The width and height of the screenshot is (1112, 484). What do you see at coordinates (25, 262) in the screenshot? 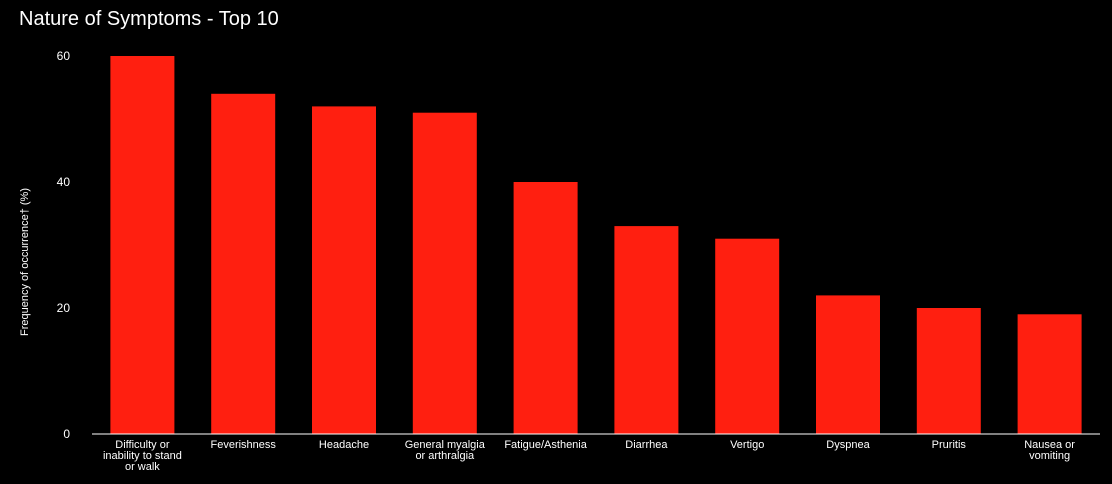
I see `y-axis-label: Frequency of occurrence† (%)` at bounding box center [25, 262].